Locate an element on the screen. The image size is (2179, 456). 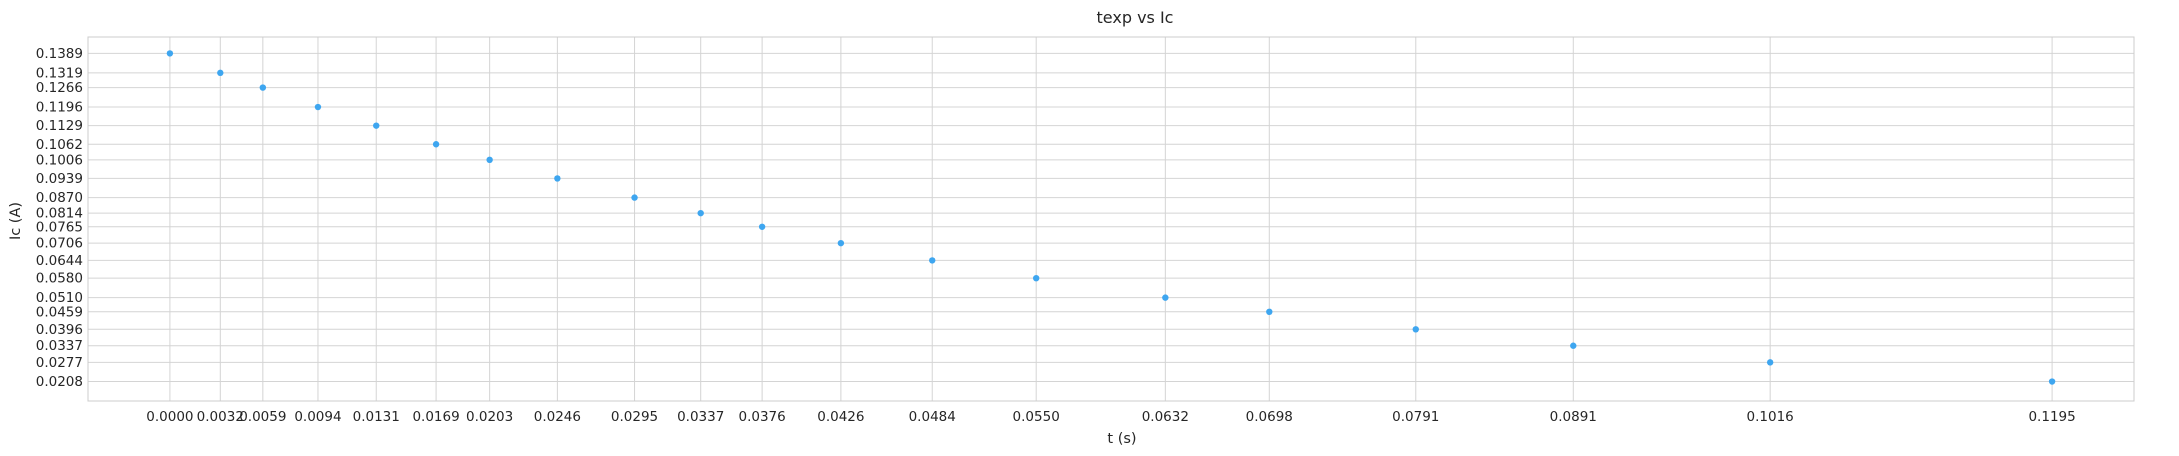
x-tick-label: 0.1016 is located at coordinates (1770, 417).